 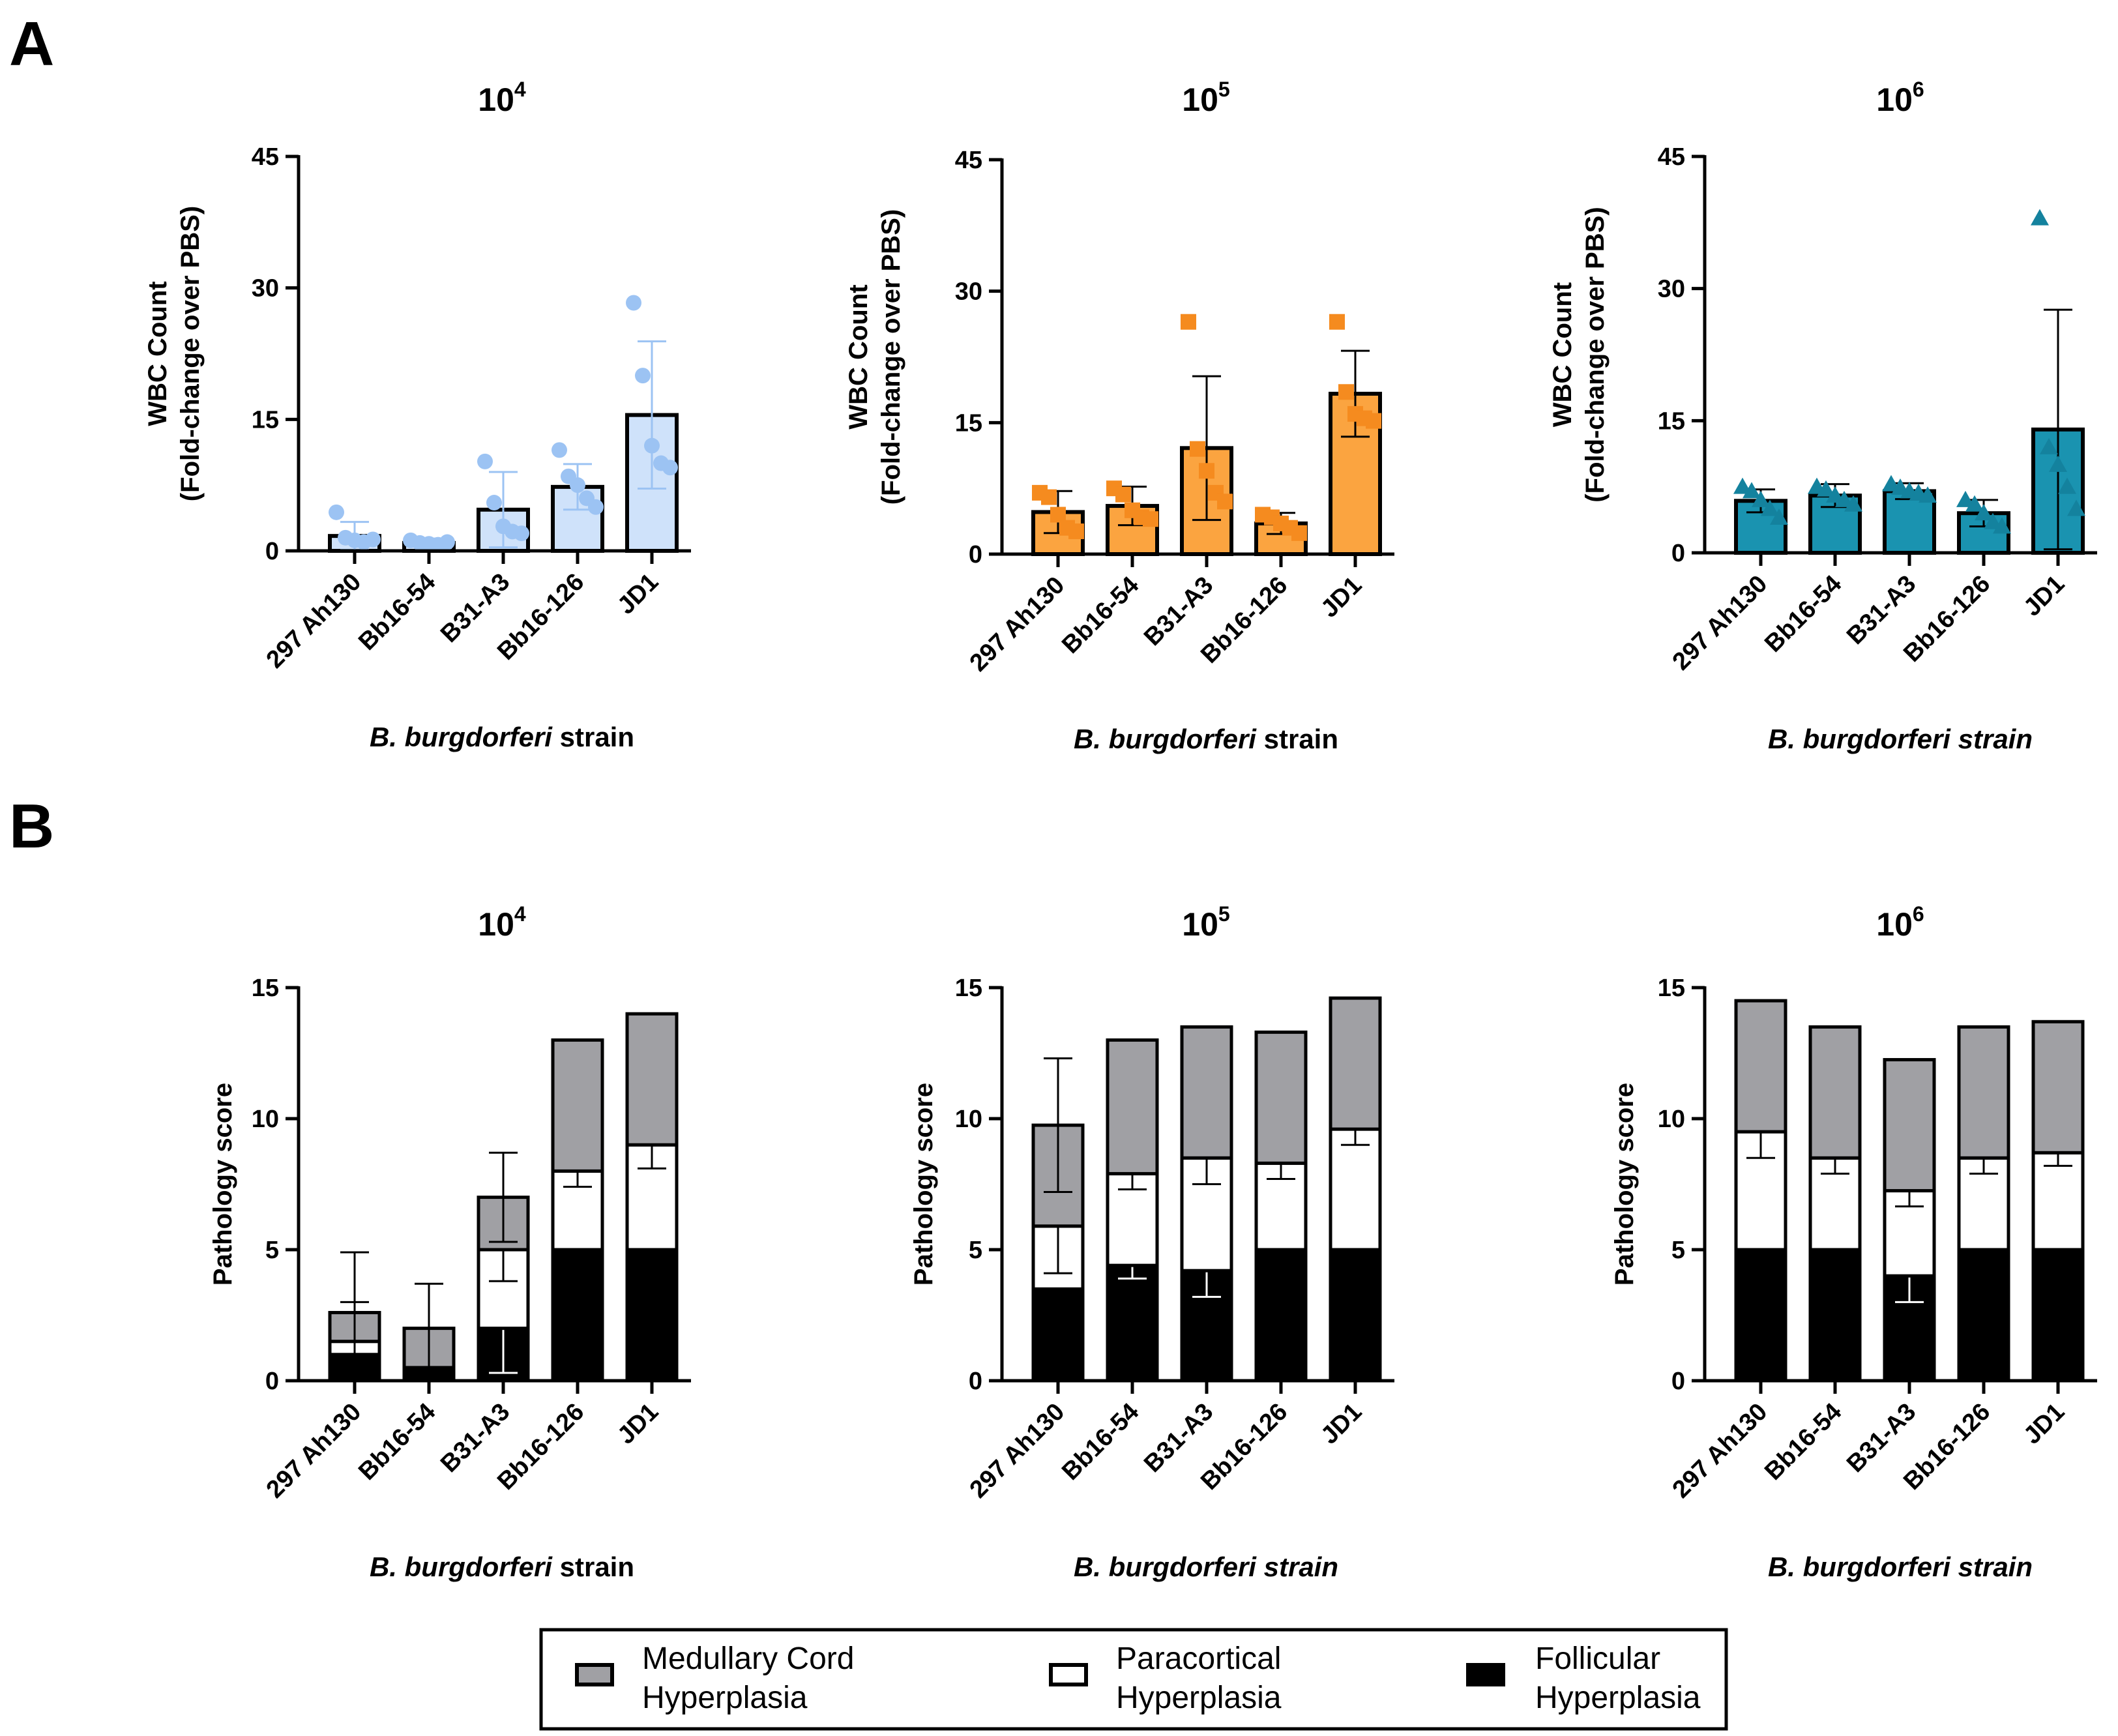 I want to click on bar-segment-medullary-cord-hyperplasia-297-ah130, so click(x=1760, y=1066).